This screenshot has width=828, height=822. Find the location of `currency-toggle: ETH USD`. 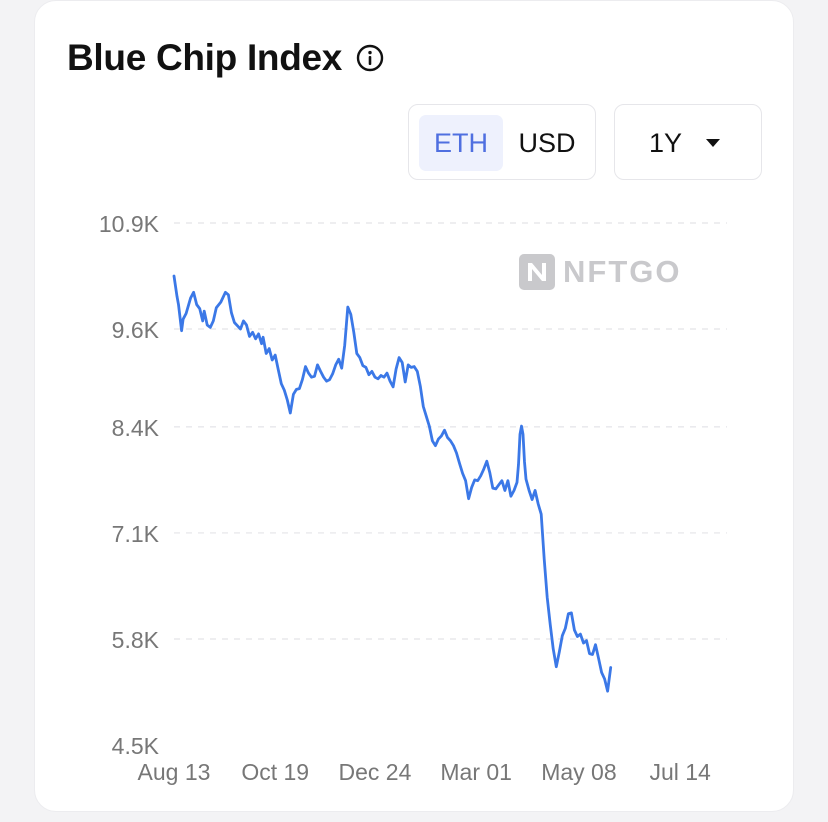

currency-toggle: ETH USD is located at coordinates (502, 142).